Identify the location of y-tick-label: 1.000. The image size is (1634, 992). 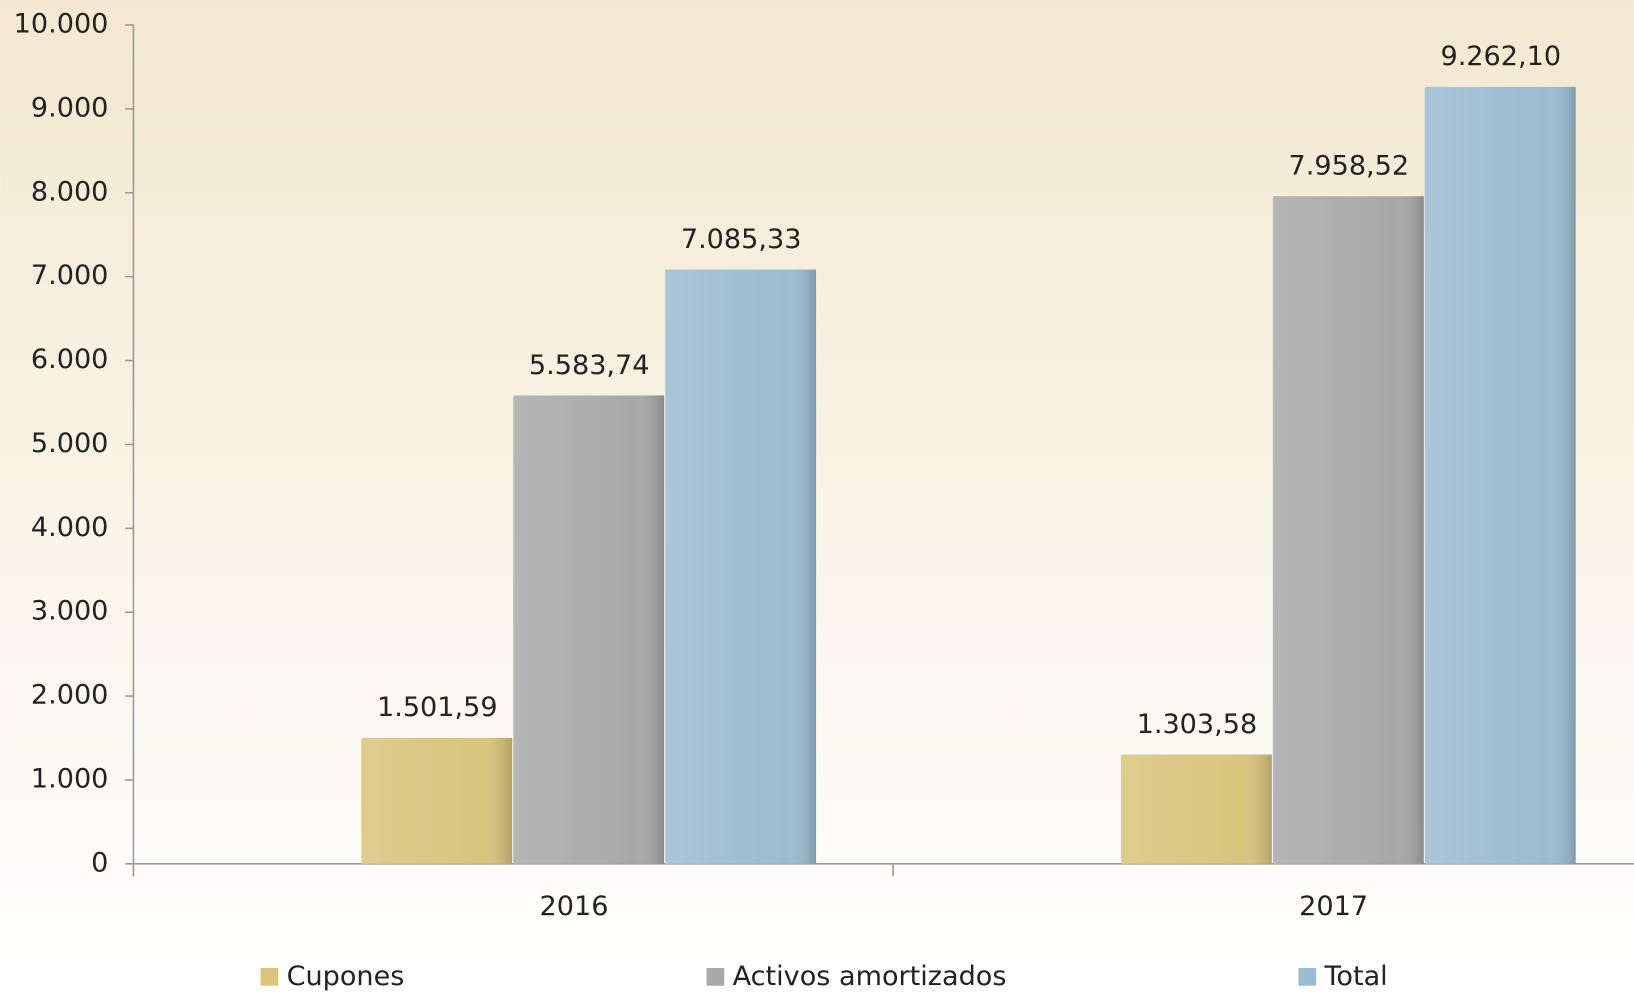
(70, 778).